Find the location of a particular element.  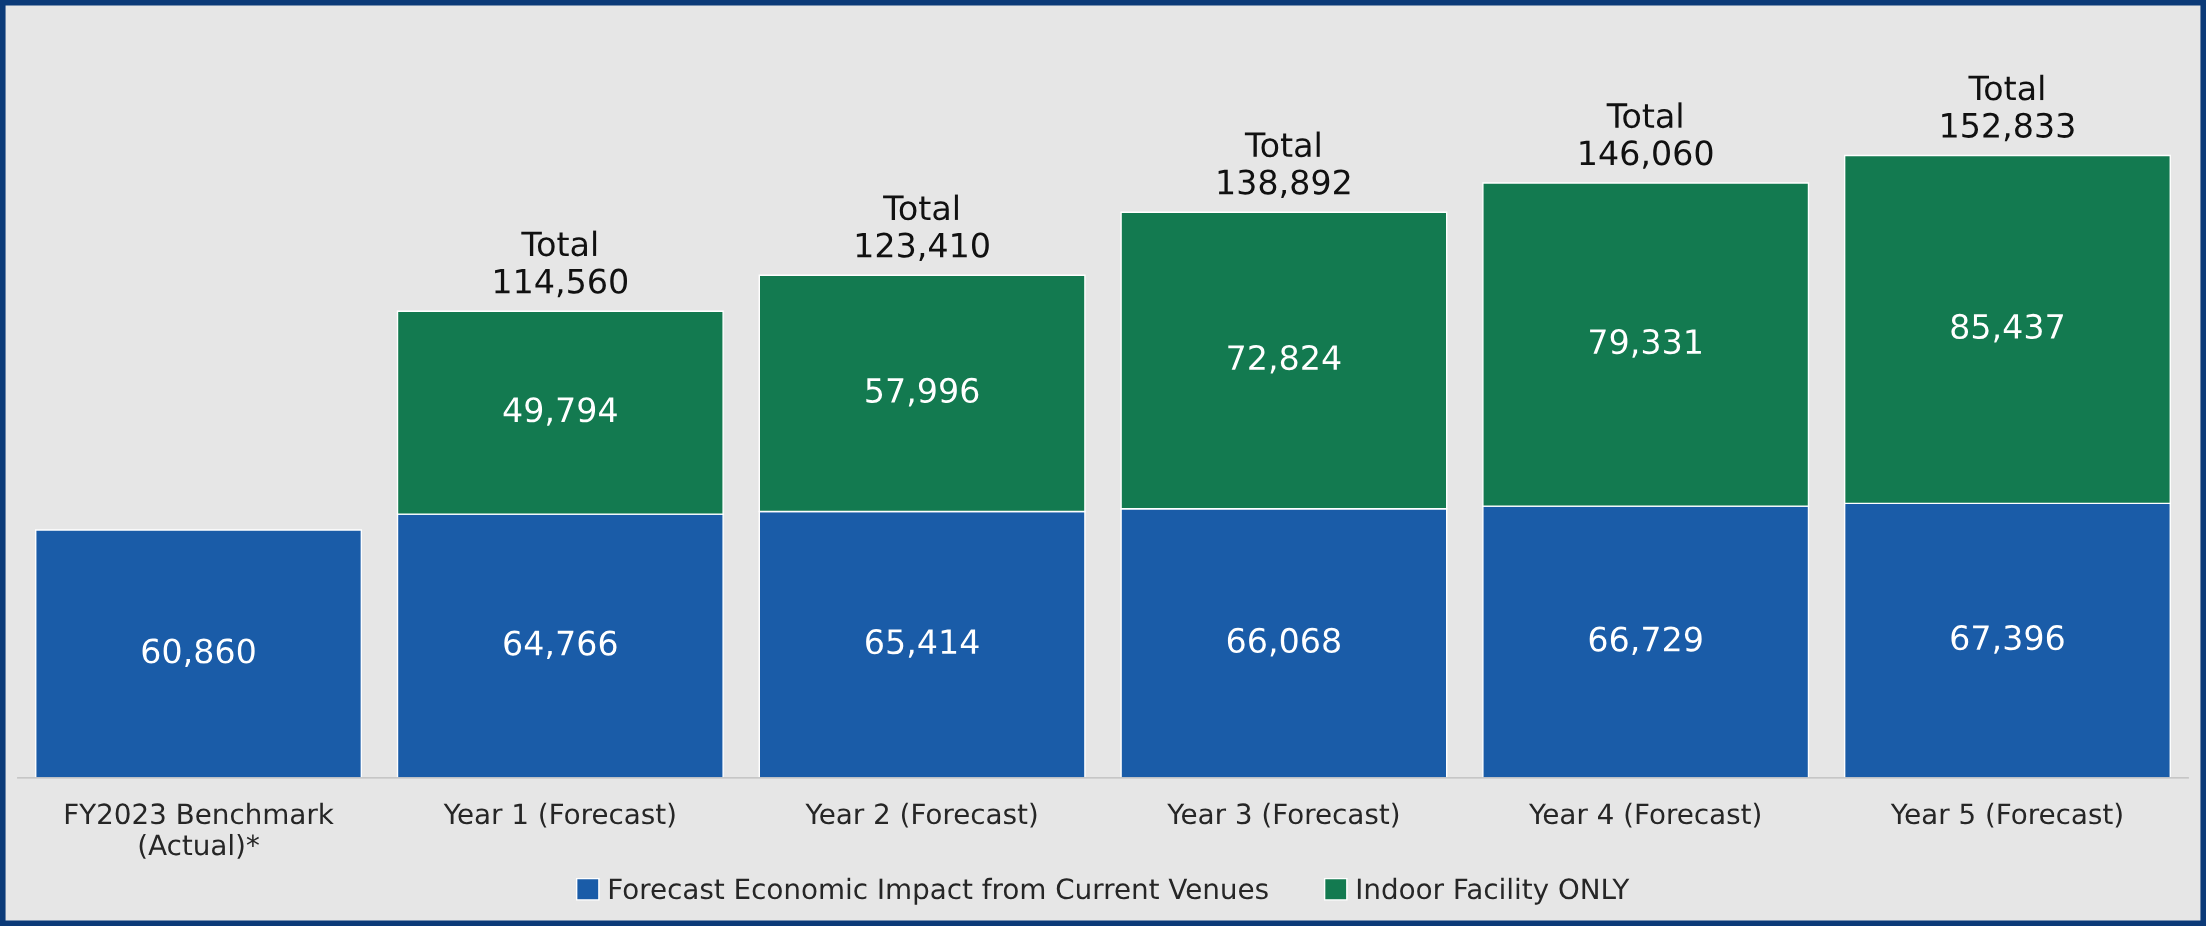

data-label: 49,794 is located at coordinates (560, 411).